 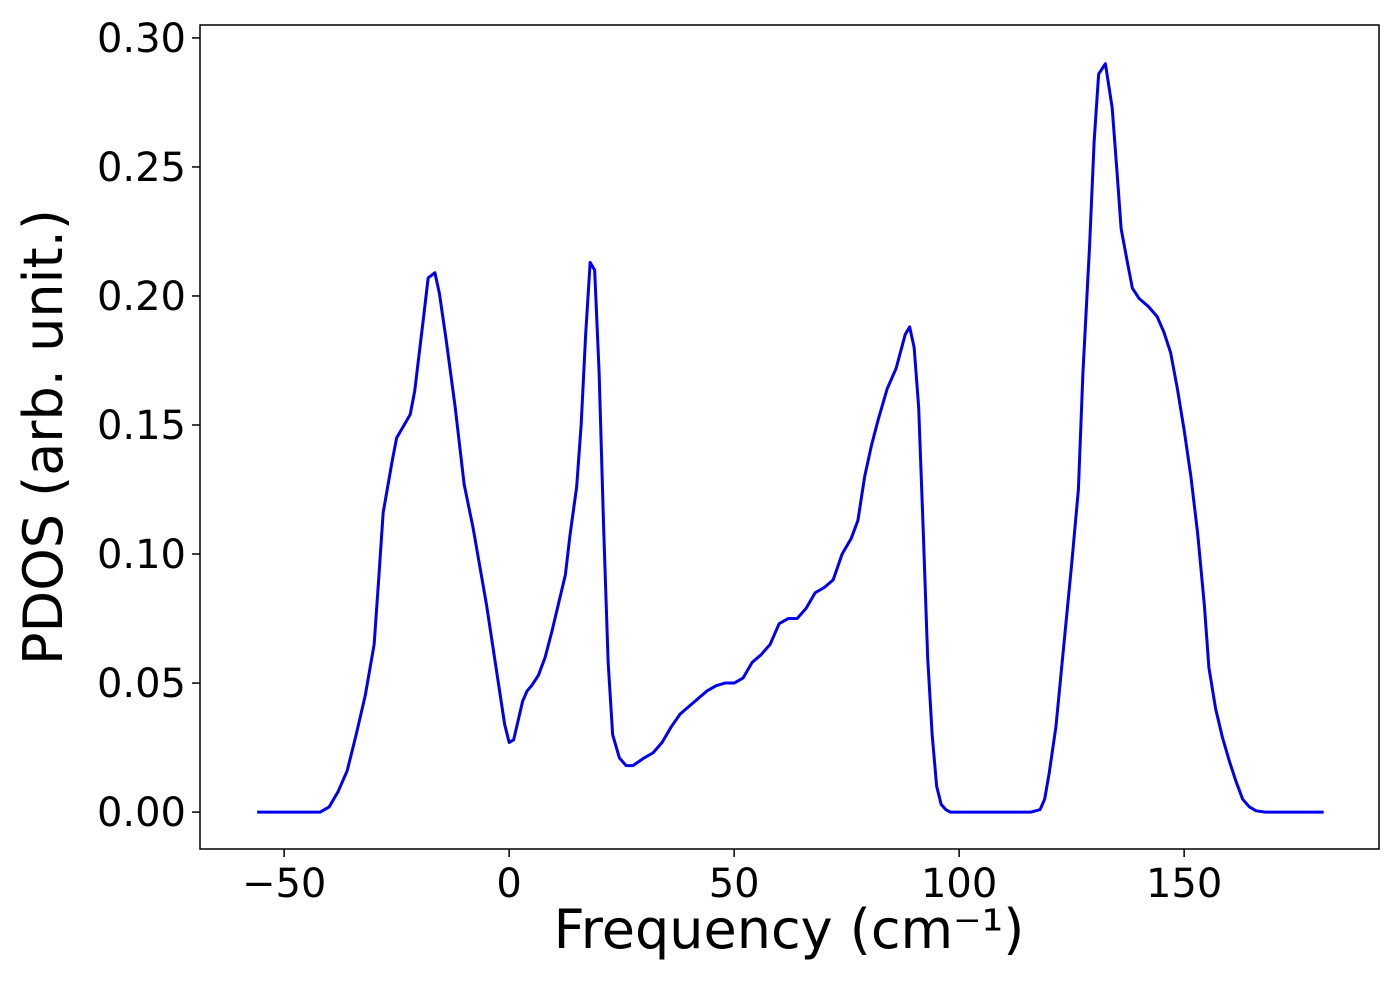 I want to click on x-tick-label: 150, so click(x=1184, y=884).